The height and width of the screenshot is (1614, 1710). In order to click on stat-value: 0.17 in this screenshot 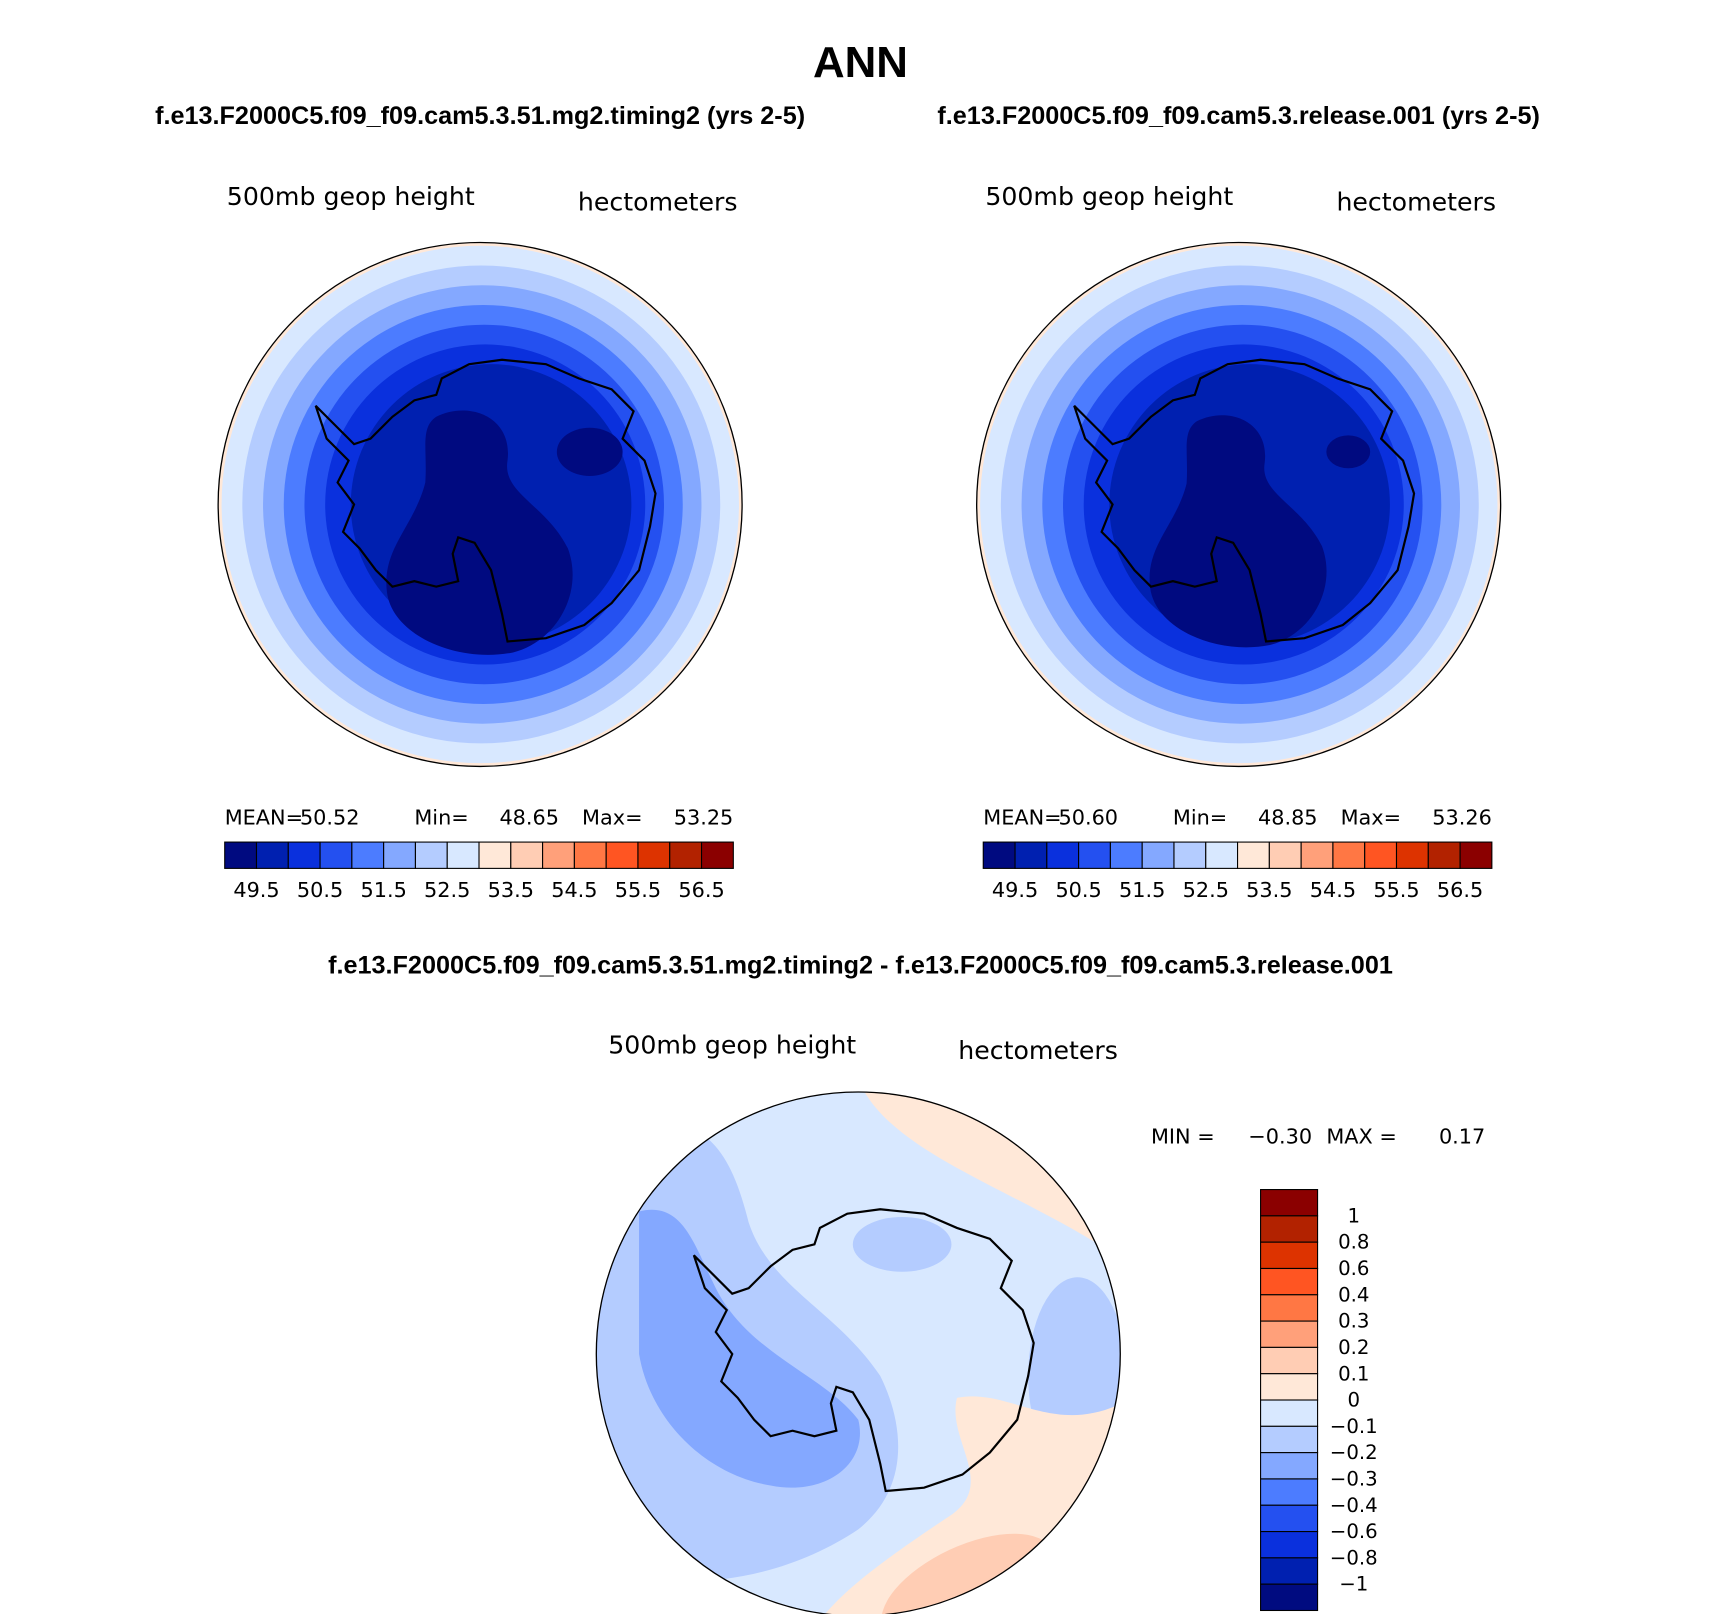, I will do `click(1462, 1137)`.